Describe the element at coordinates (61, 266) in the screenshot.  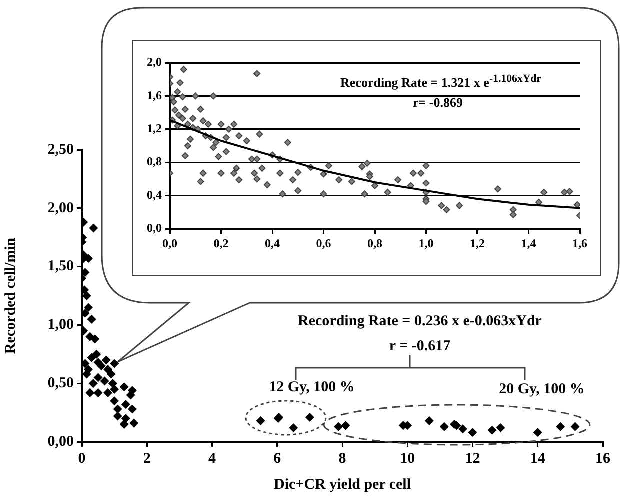
I see `y-tick-label: 1,50` at that location.